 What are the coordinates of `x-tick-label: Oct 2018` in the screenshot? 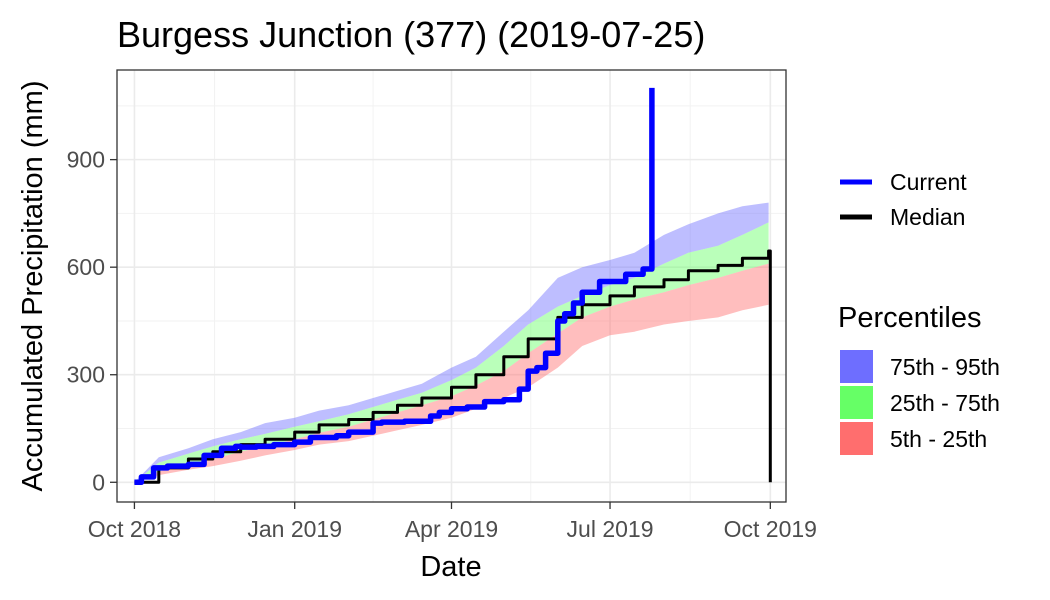 It's located at (134, 529).